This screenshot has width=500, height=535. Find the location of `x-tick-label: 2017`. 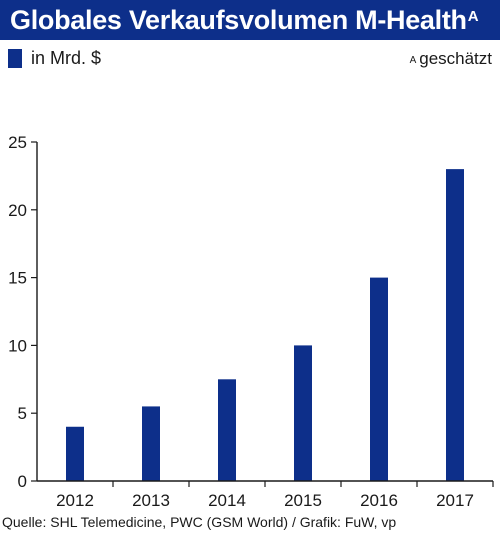

x-tick-label: 2017 is located at coordinates (455, 500).